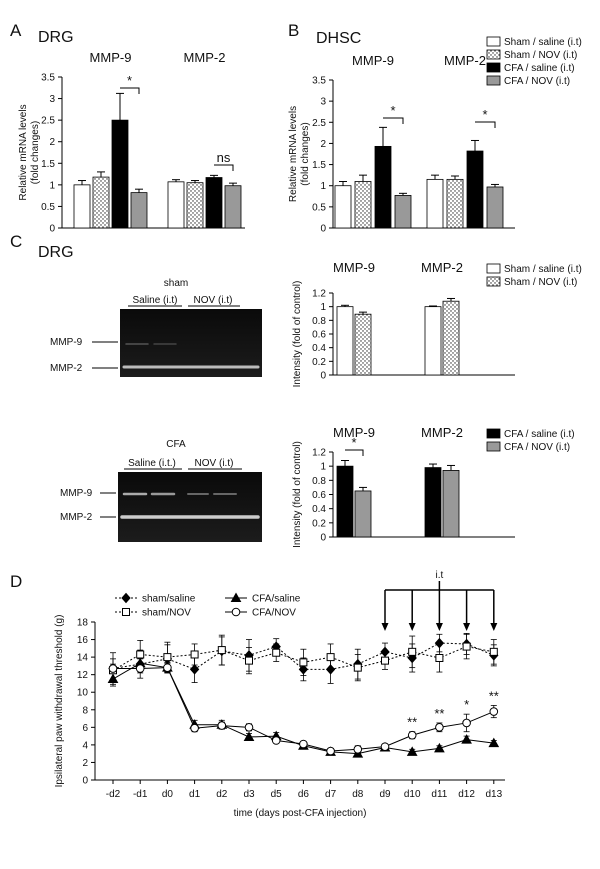 The width and height of the screenshot is (600, 869). What do you see at coordinates (152, 463) in the screenshot?
I see `gel-lane: Saline (i.t.)` at bounding box center [152, 463].